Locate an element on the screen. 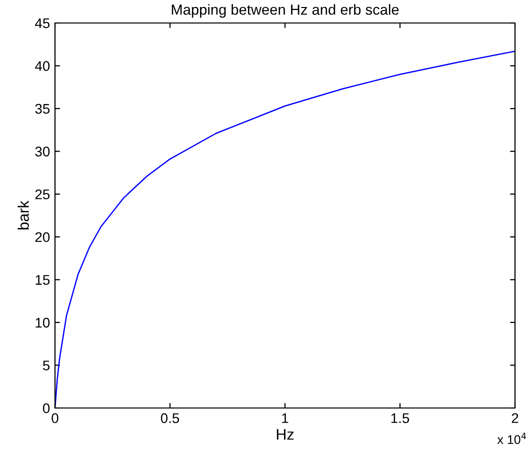 The image size is (528, 452). y-tick-label: 0 is located at coordinates (46, 408).